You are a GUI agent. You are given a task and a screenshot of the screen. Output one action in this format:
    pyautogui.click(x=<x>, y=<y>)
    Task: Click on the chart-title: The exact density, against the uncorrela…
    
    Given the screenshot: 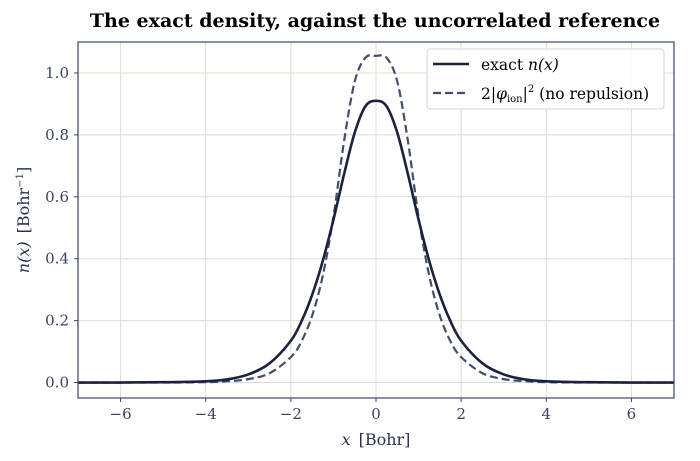 What is the action you would take?
    pyautogui.click(x=375, y=21)
    